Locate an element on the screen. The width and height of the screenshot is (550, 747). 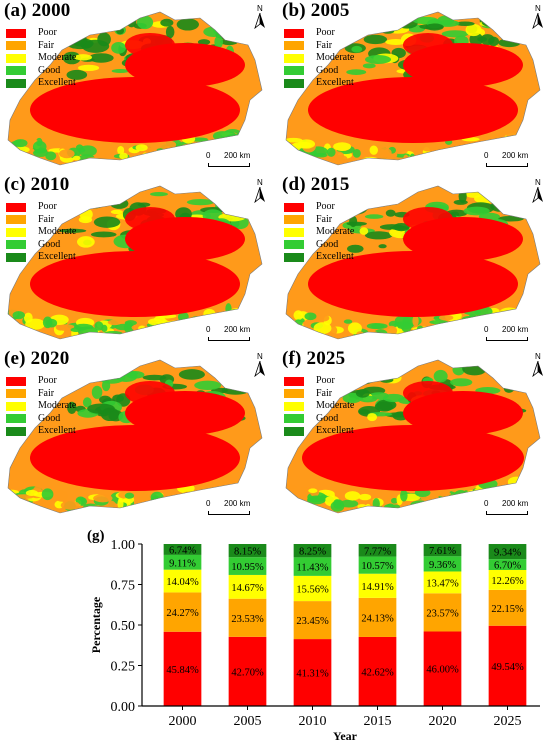
map-panel-title: (c) 2010 is located at coordinates (37, 184).